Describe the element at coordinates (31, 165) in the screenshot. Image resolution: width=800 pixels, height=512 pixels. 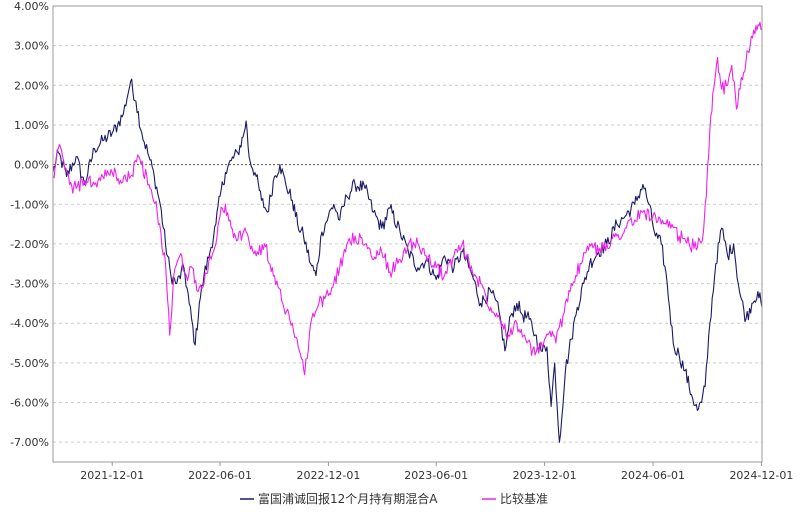
I see `y-tick-label: 0.00%` at that location.